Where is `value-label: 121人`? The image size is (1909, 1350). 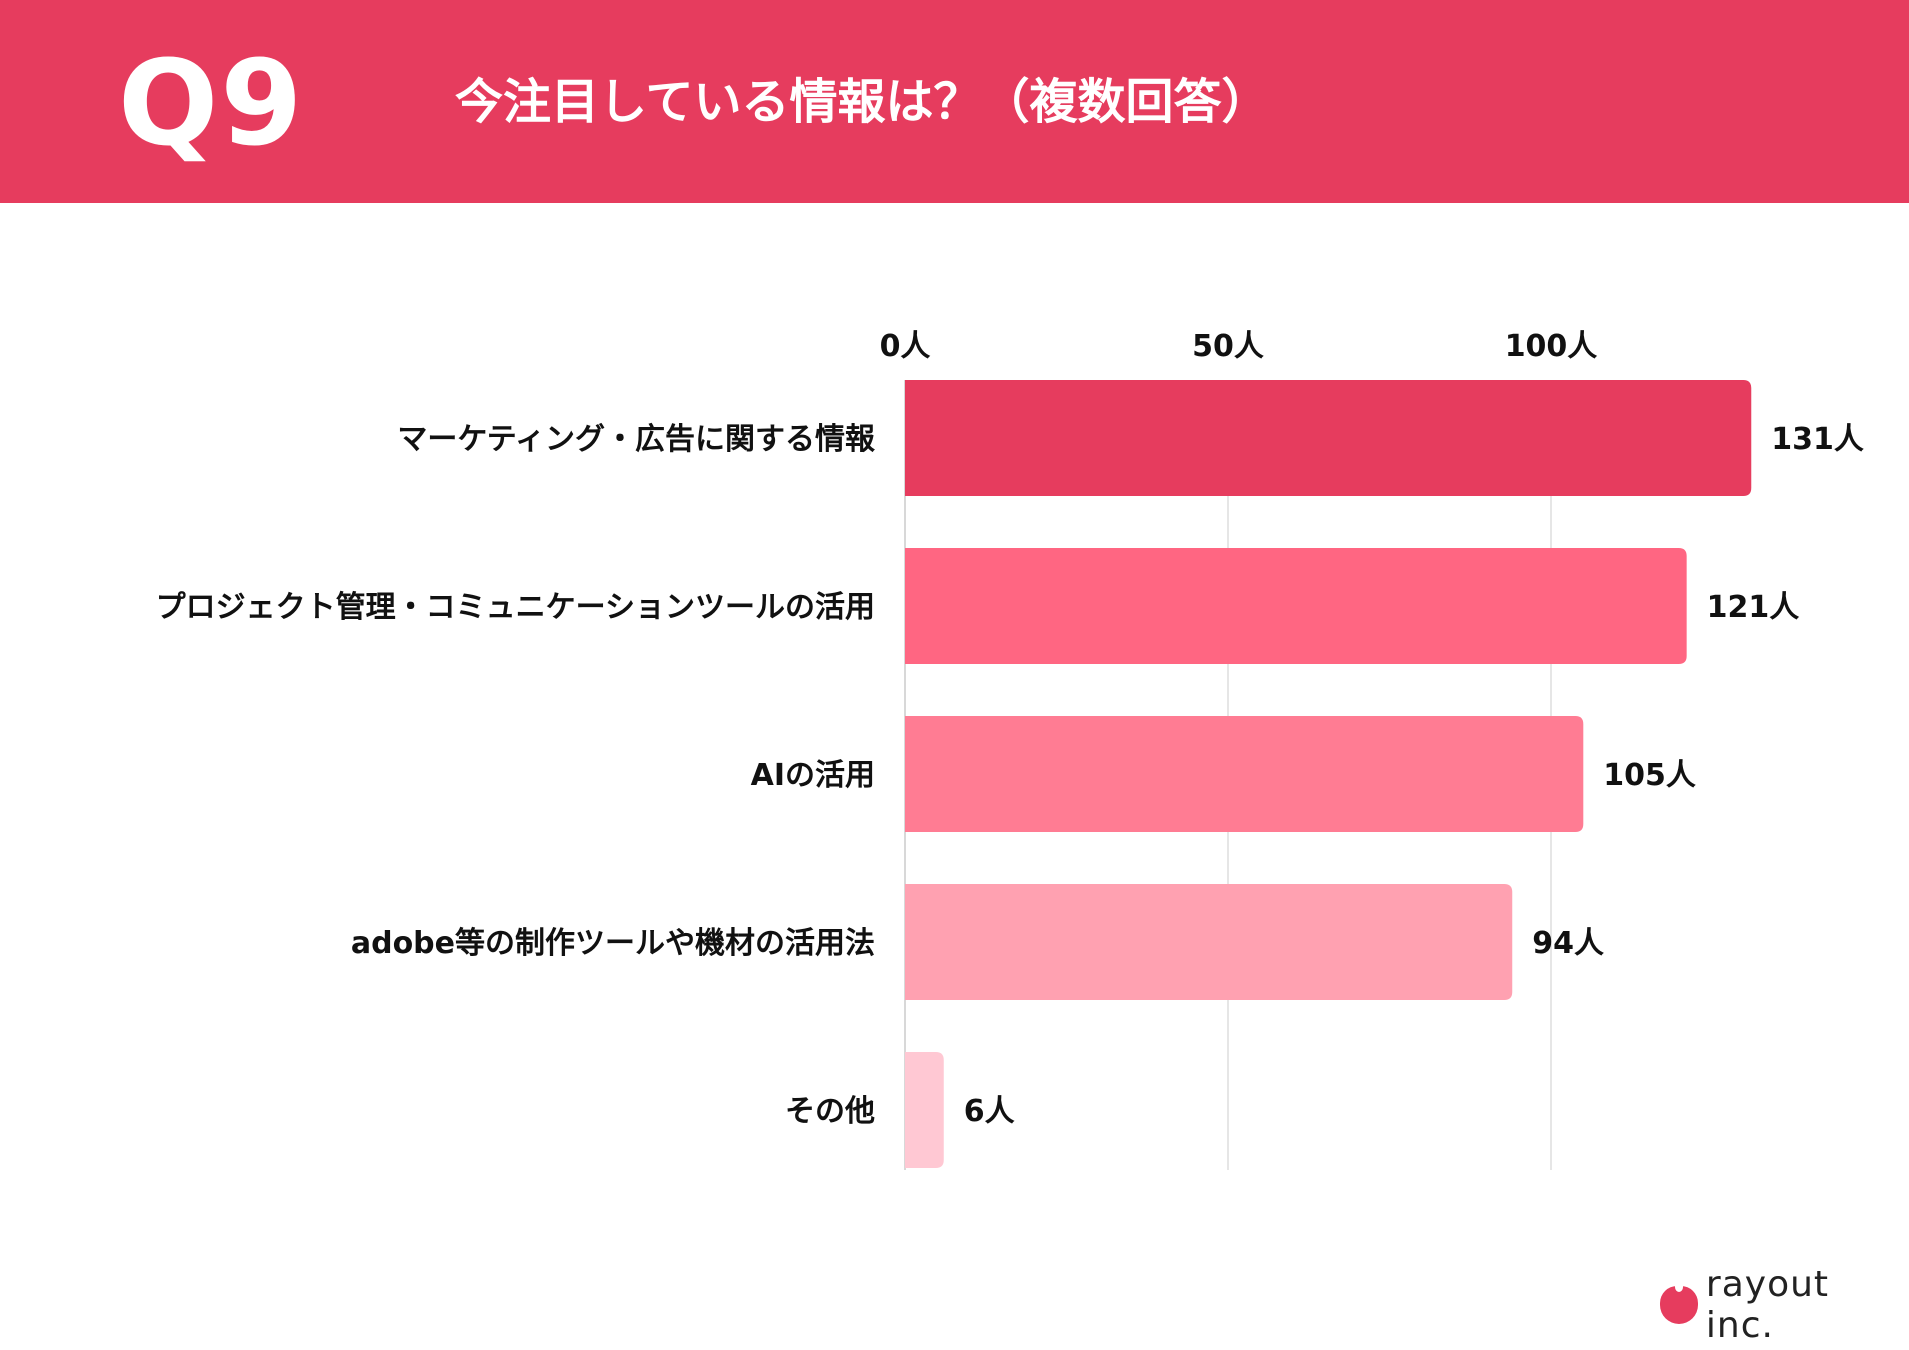
value-label: 121人 is located at coordinates (1753, 607).